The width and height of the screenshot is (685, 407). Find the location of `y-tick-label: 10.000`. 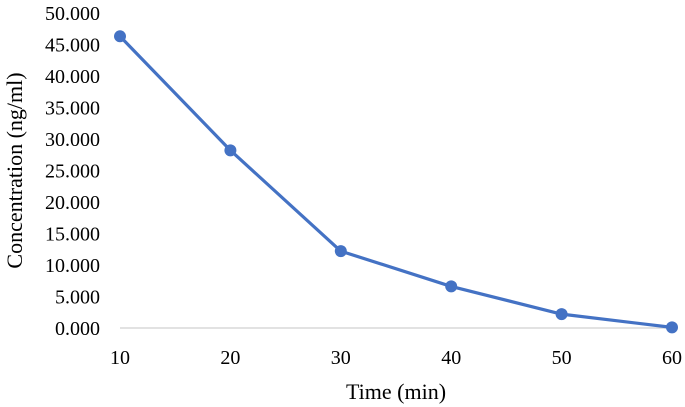

y-tick-label: 10.000 is located at coordinates (72, 266).